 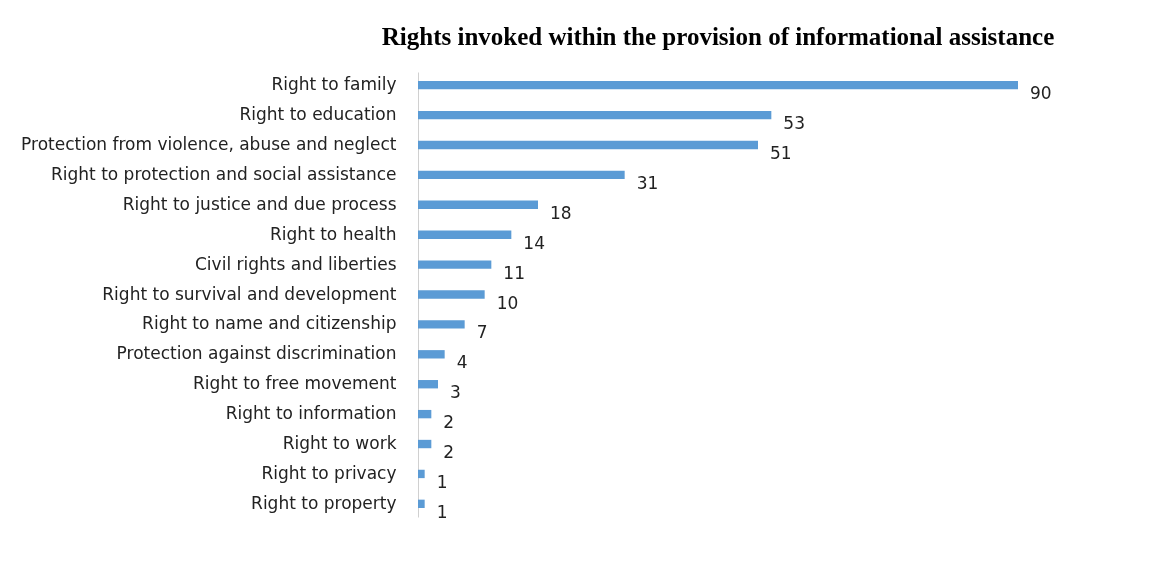 I want to click on y-tick-label: Right to privacy, so click(x=329, y=472).